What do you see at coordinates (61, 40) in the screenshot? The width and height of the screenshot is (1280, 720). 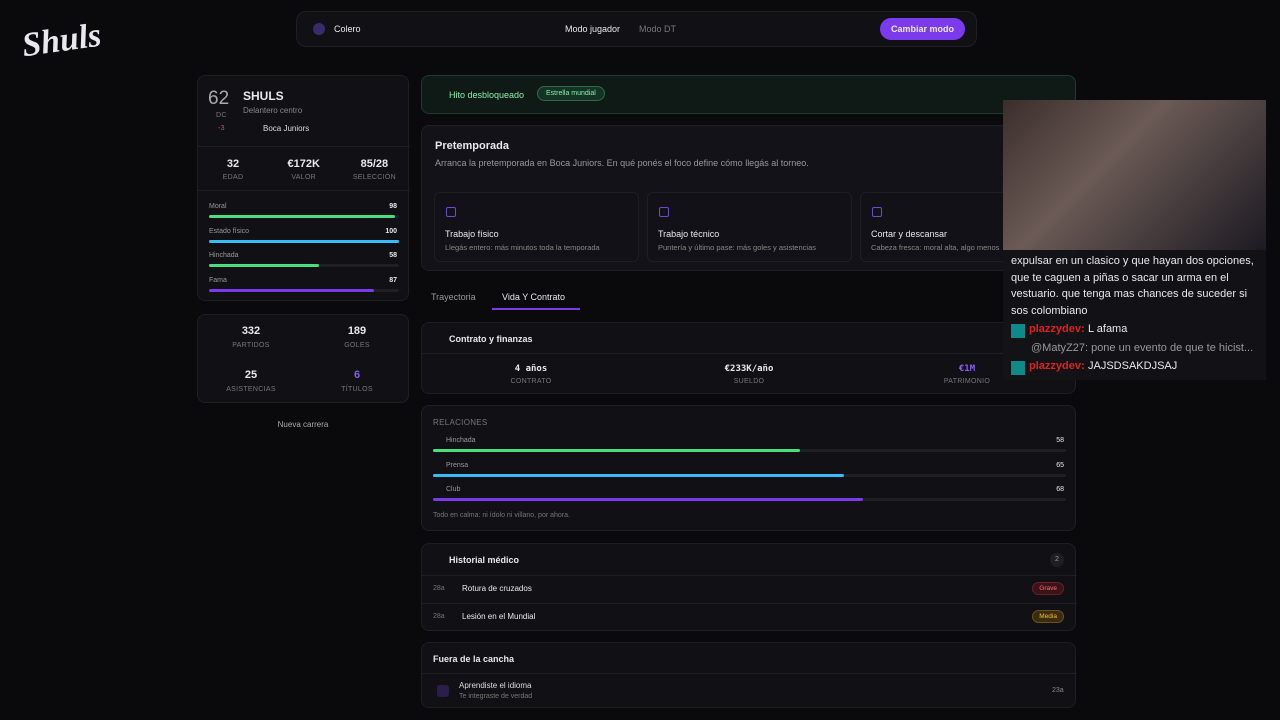 I see `logo: Shuls` at bounding box center [61, 40].